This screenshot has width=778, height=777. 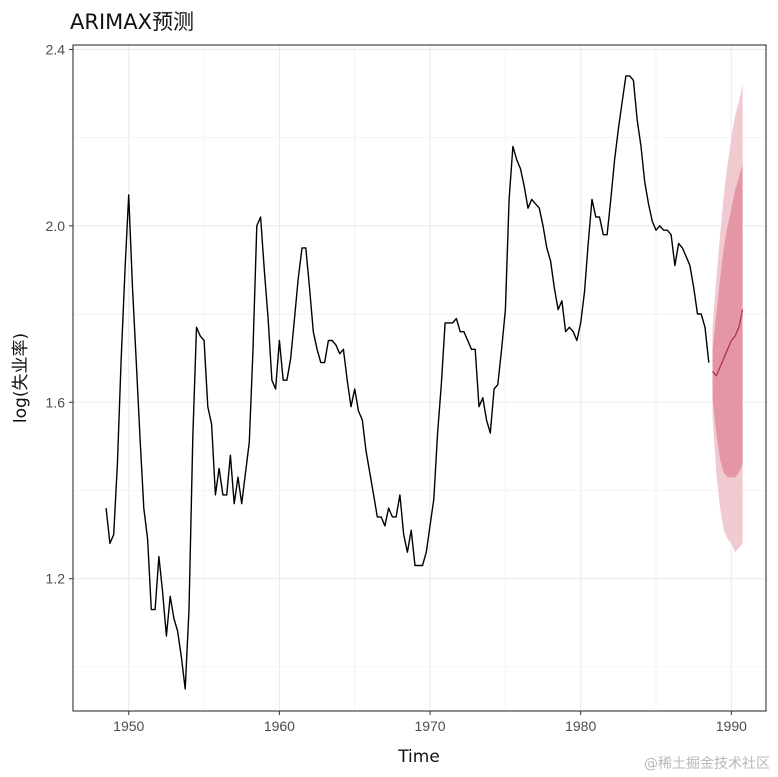 What do you see at coordinates (279, 726) in the screenshot?
I see `x-tick-label: 1960` at bounding box center [279, 726].